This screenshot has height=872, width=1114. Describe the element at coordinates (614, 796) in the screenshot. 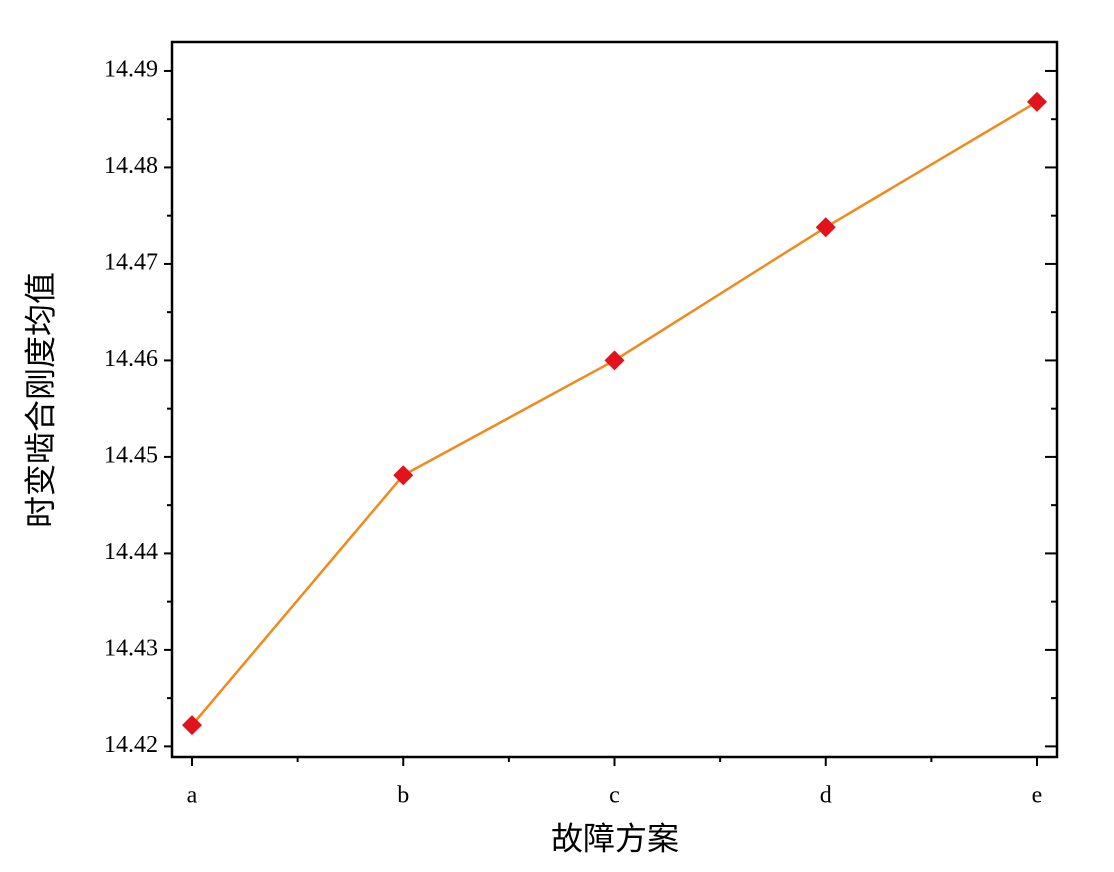

I see `x-tick-label: c` at that location.